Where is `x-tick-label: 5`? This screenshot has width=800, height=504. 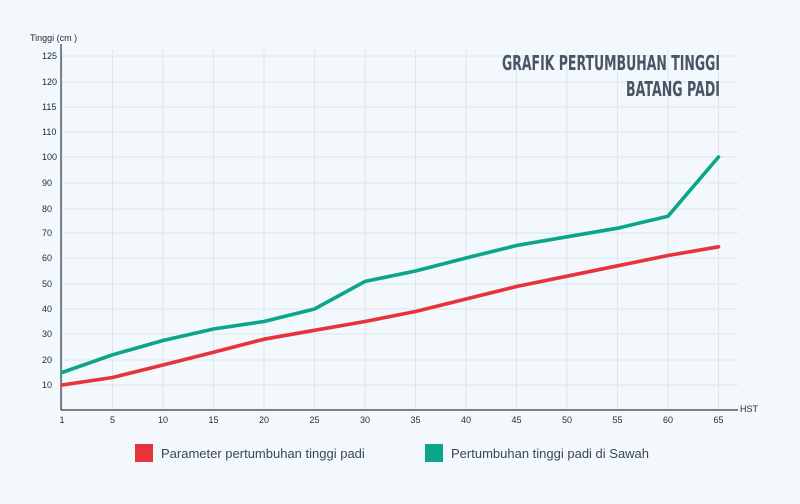
x-tick-label: 5 is located at coordinates (112, 420).